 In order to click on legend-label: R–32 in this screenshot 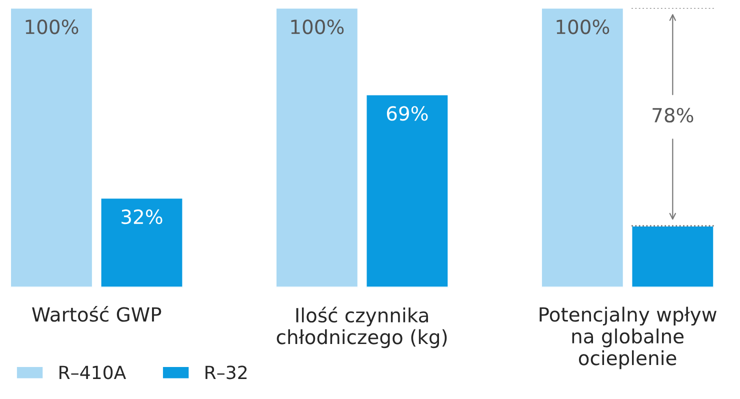, I will do `click(226, 373)`.